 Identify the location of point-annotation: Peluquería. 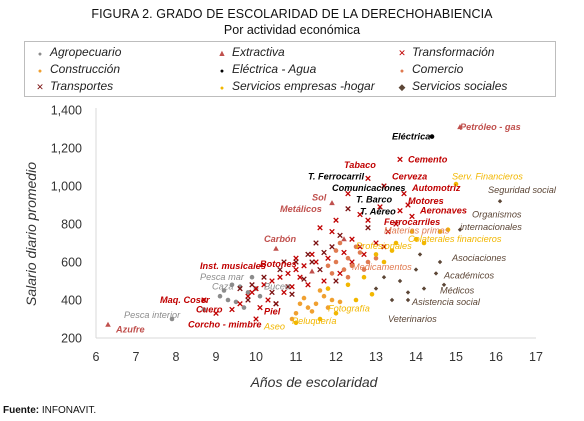
(314, 321).